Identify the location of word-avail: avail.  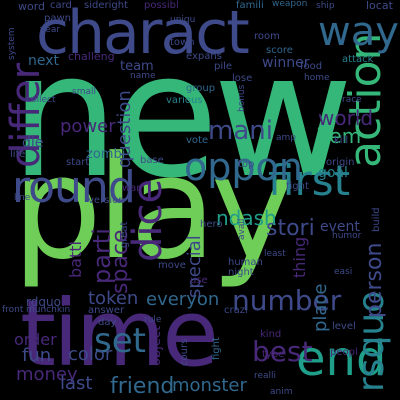
(242, 229).